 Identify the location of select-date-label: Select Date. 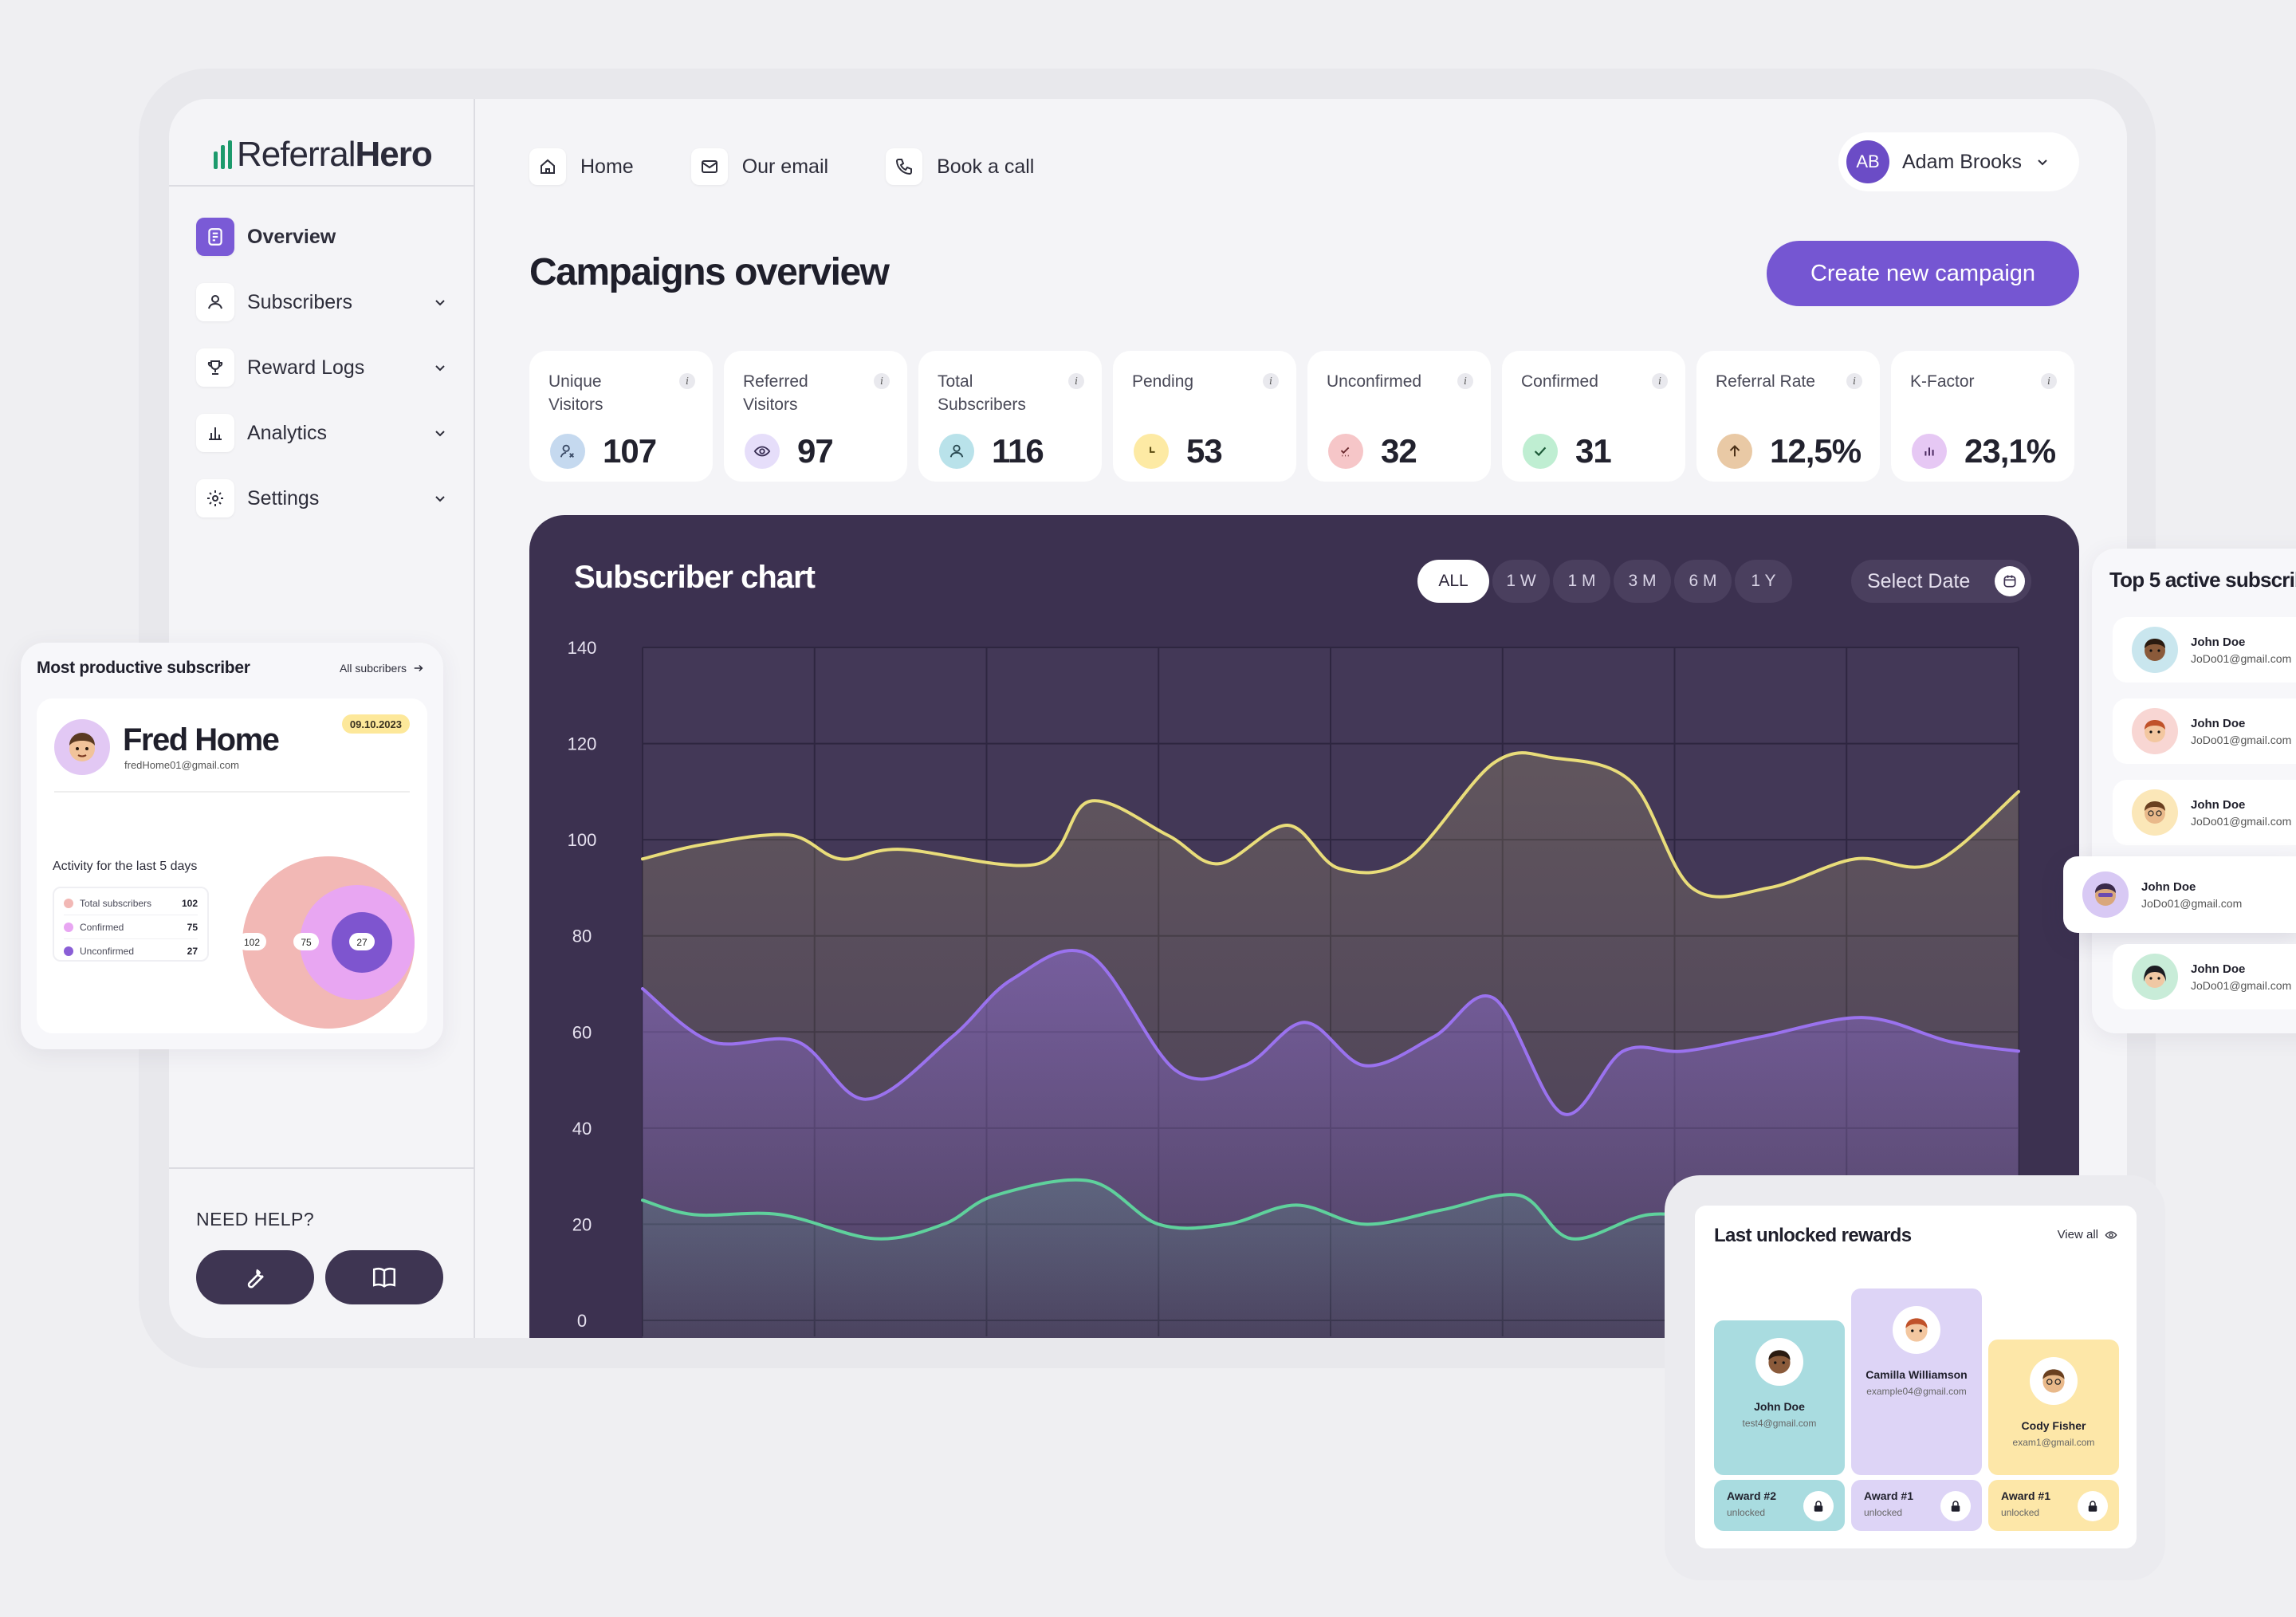
(1919, 580).